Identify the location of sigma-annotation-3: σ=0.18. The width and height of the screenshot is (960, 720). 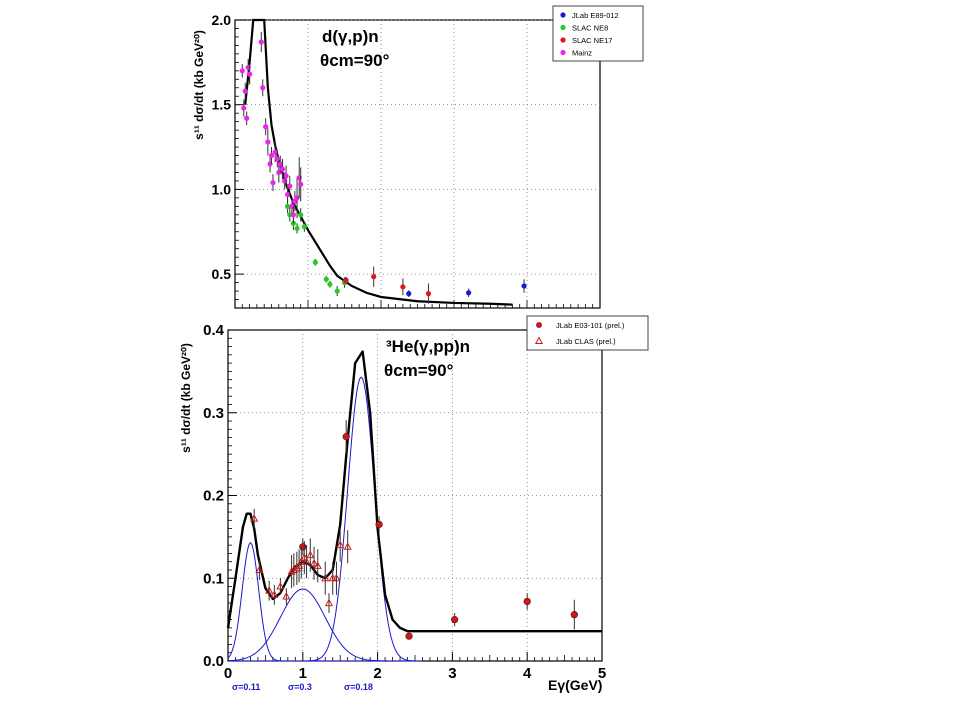
(358, 687).